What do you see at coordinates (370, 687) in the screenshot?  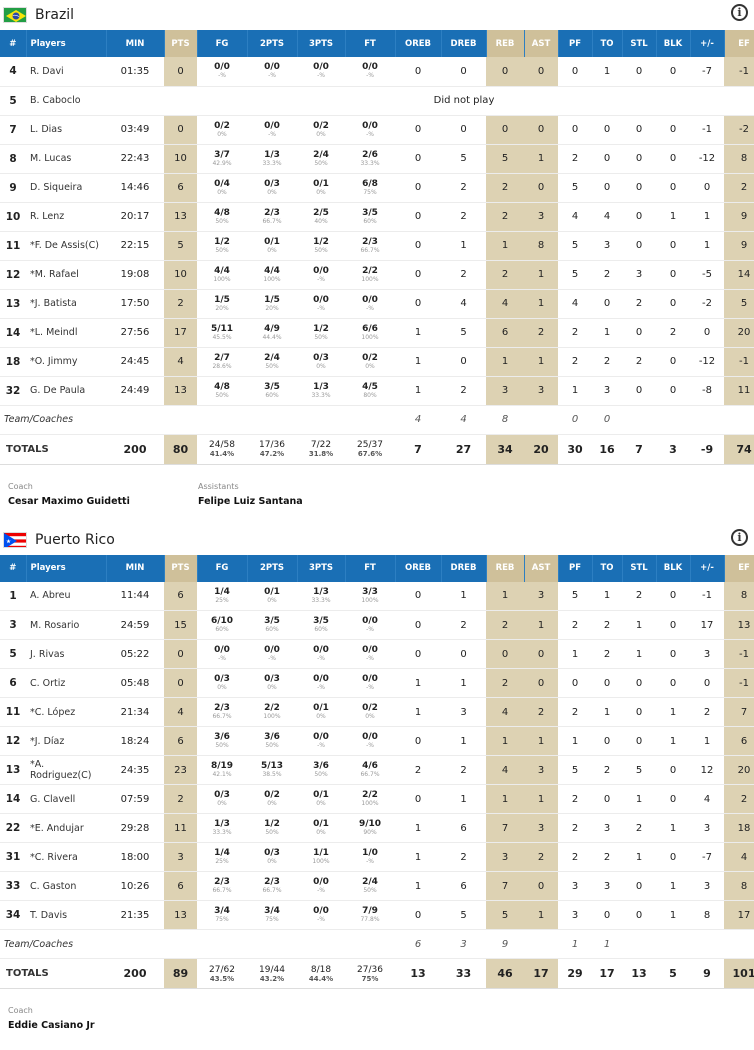 I see `stat-percentage: -%` at bounding box center [370, 687].